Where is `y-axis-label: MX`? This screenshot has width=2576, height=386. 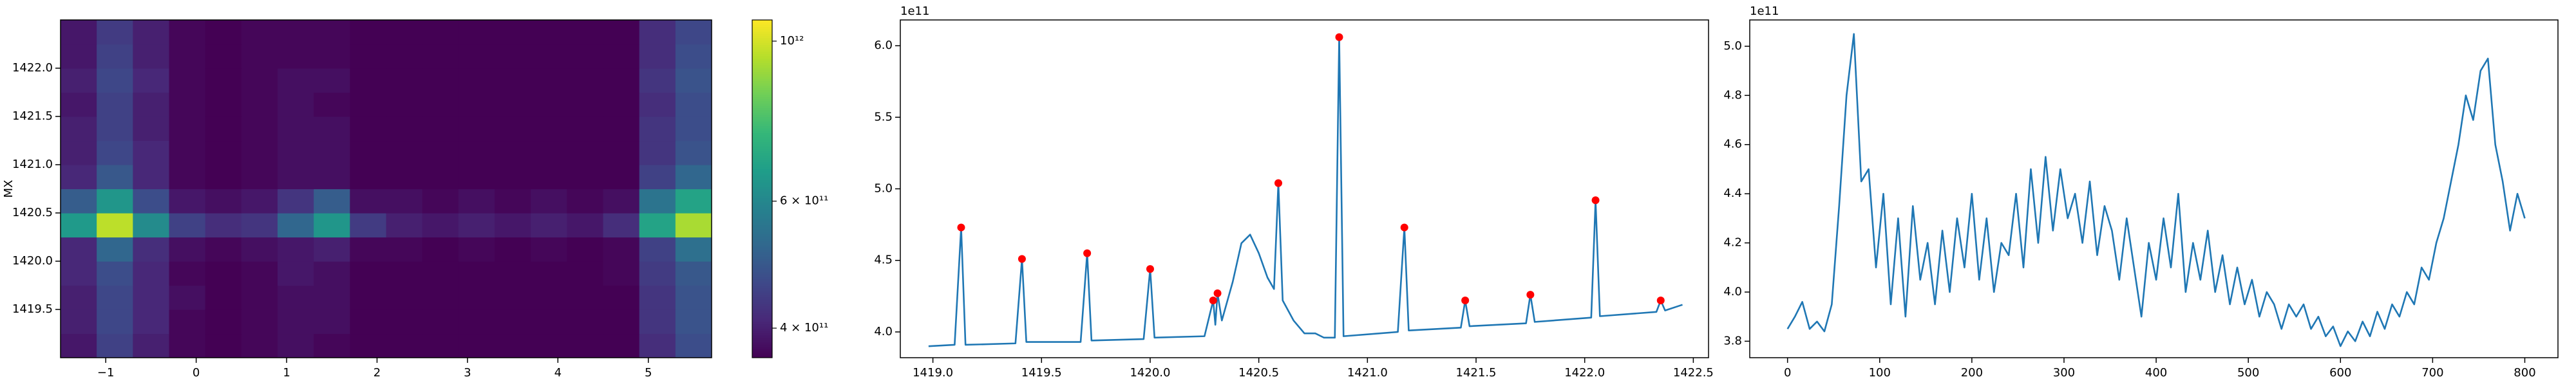
y-axis-label: MX is located at coordinates (8, 189).